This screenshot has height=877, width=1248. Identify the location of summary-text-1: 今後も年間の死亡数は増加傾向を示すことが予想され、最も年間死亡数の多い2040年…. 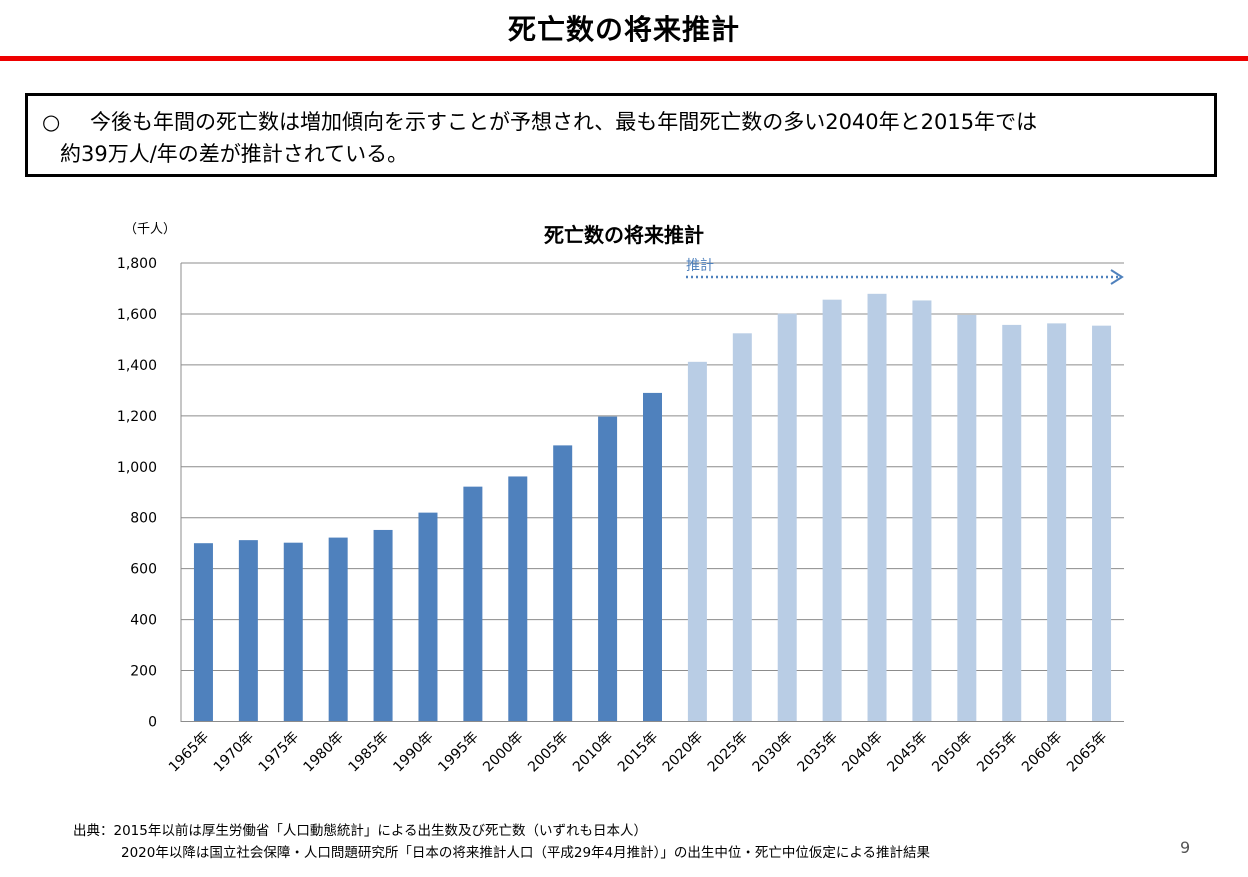
(564, 122).